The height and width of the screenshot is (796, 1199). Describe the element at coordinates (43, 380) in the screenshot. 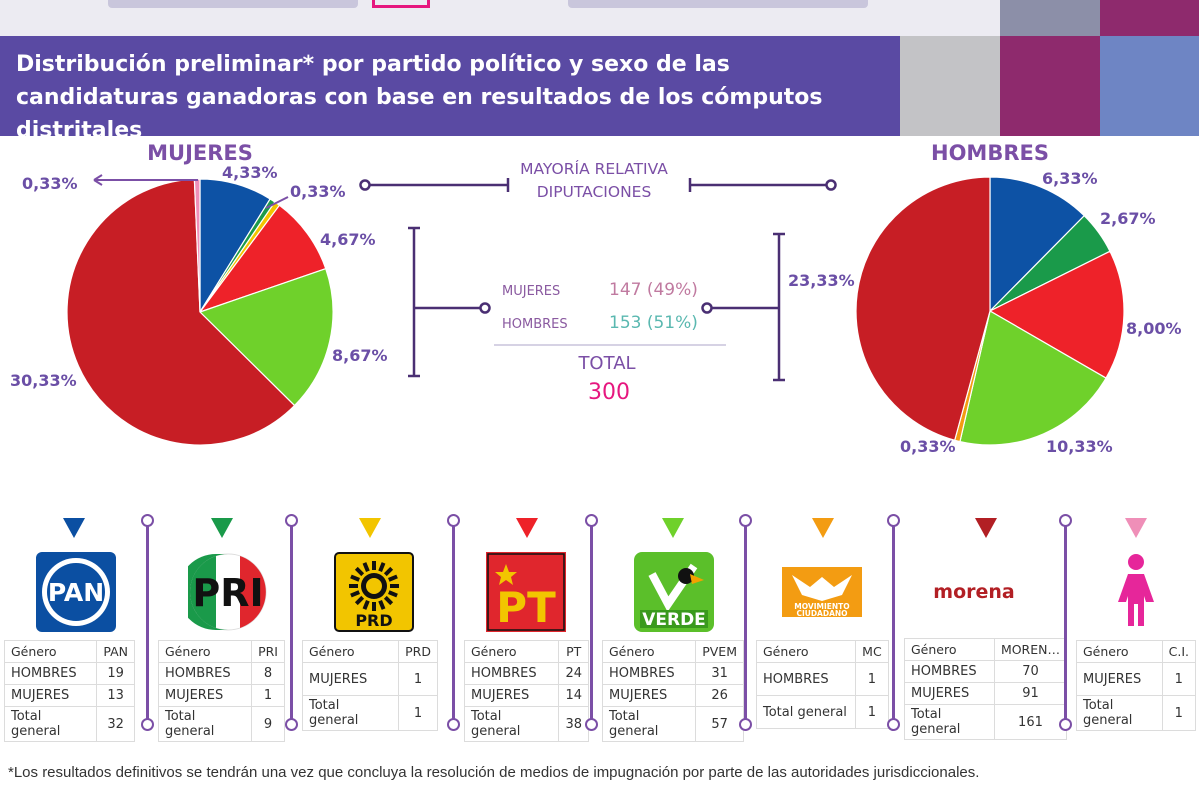

I see `slice-label-morena: 30,33%` at that location.